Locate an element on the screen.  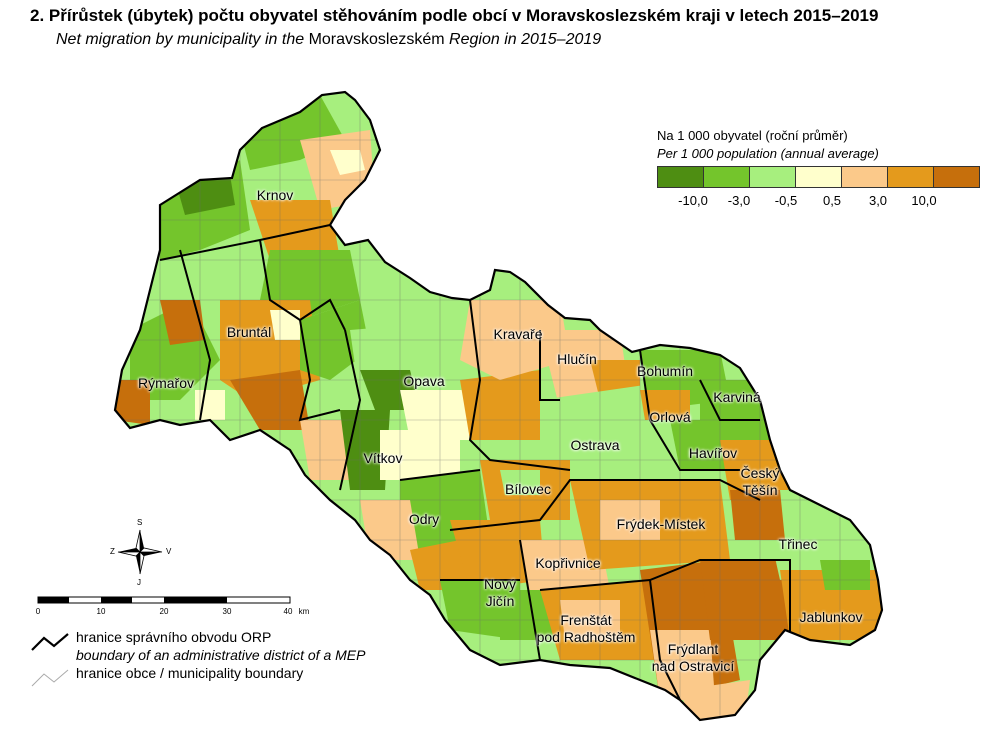
scale-label: 0 is located at coordinates (38, 611).